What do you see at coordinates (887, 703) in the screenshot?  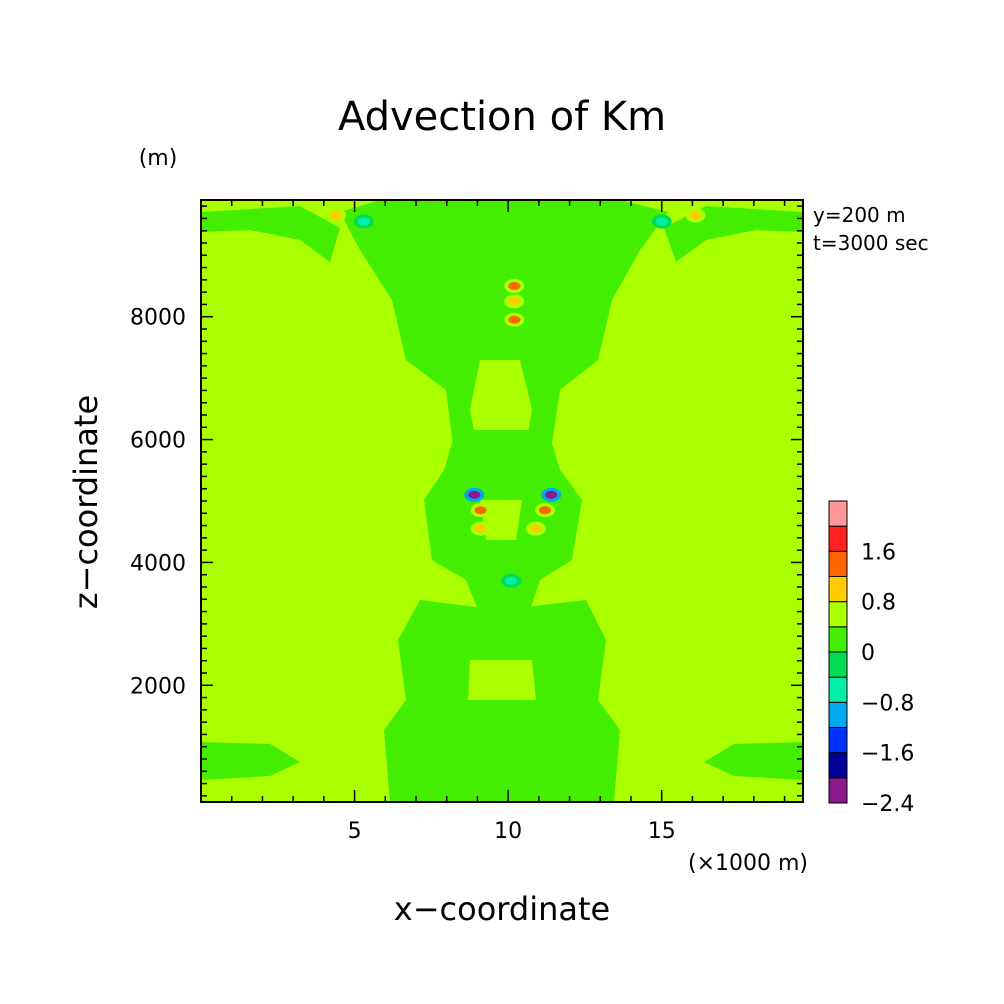 I see `colorbar-label: −0.8` at bounding box center [887, 703].